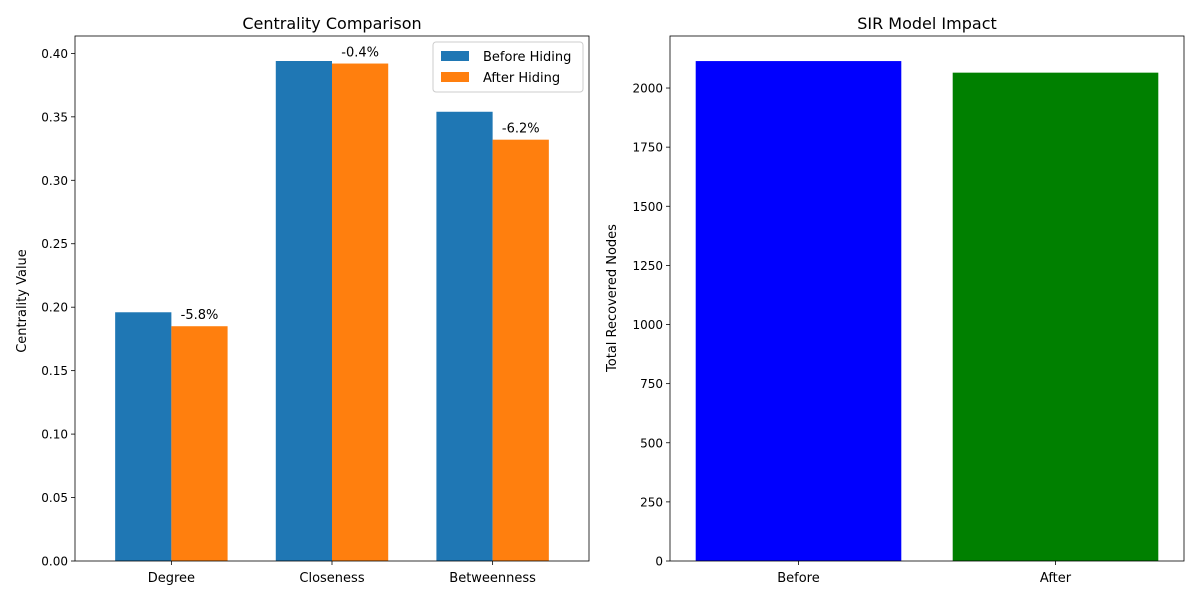  What do you see at coordinates (647, 325) in the screenshot?
I see `sir-y-tick-label: 1000` at bounding box center [647, 325].